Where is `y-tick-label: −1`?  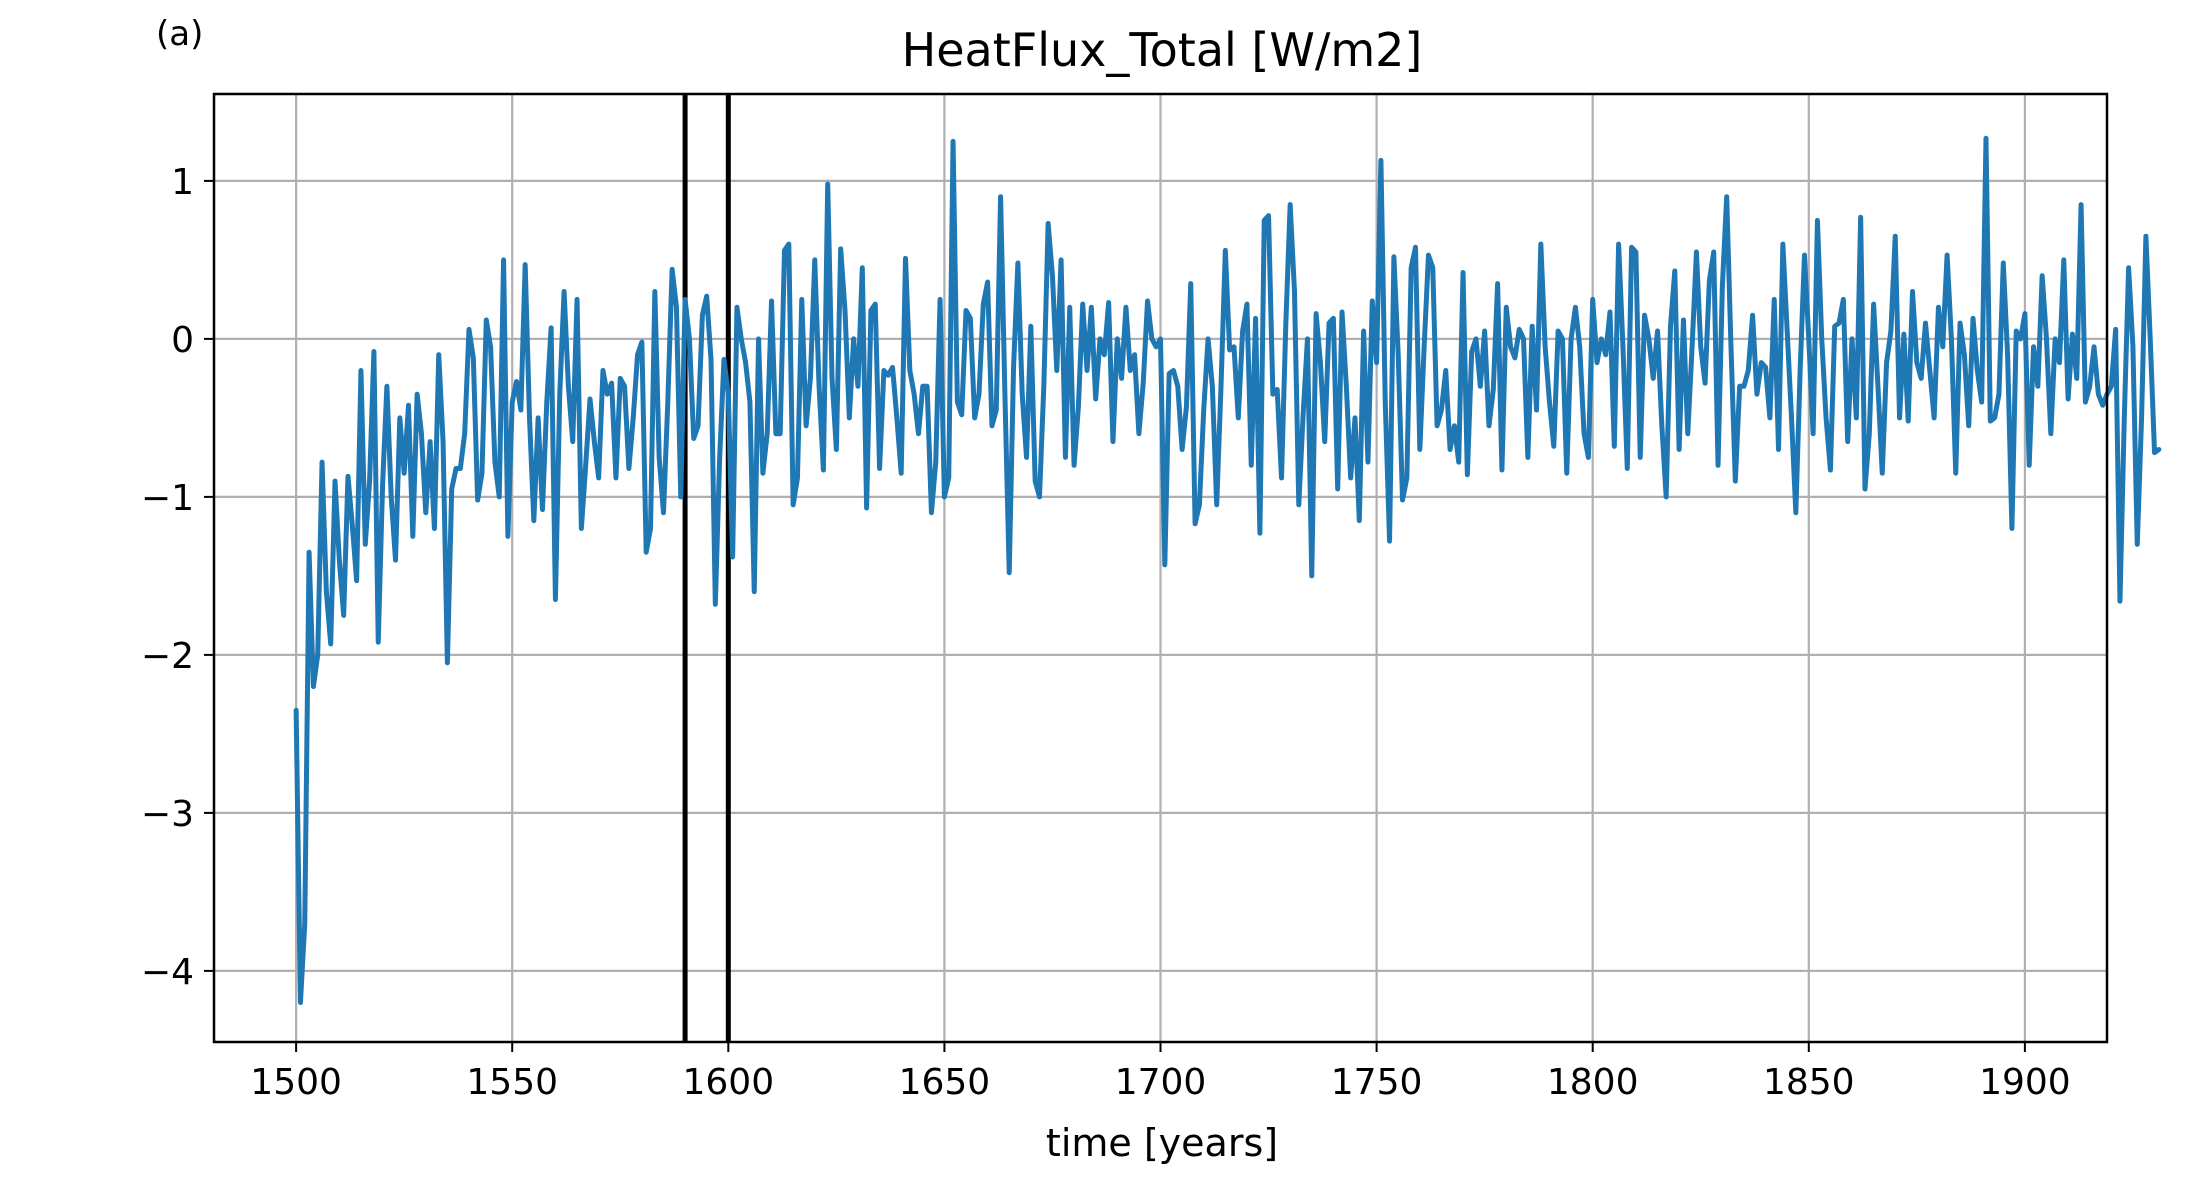 y-tick-label: −1 is located at coordinates (167, 498).